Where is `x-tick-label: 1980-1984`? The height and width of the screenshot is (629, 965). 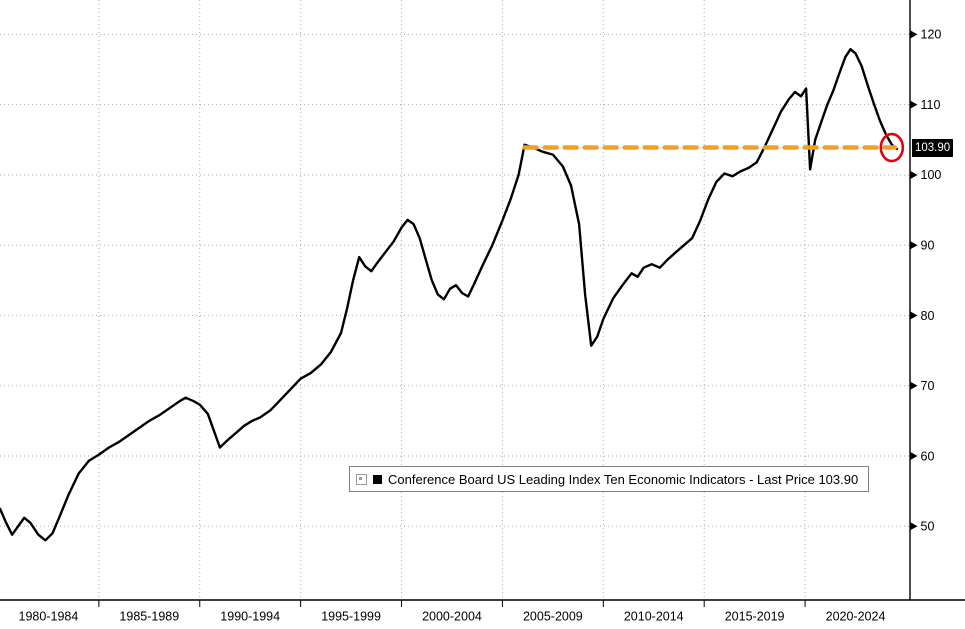 x-tick-label: 1980-1984 is located at coordinates (49, 617).